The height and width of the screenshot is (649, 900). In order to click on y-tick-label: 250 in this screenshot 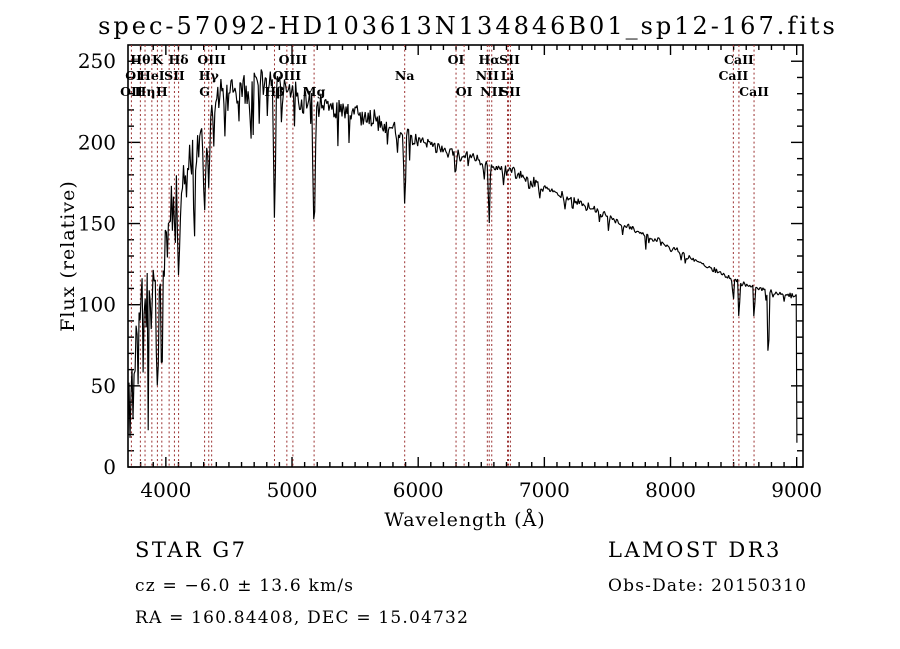, I will do `click(97, 61)`.